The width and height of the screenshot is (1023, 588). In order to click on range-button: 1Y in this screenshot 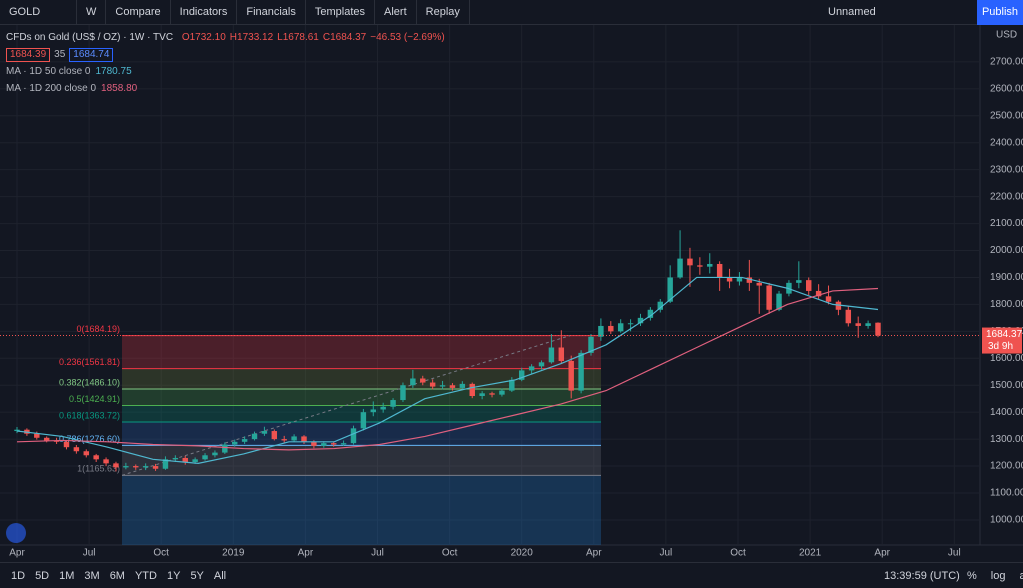, I will do `click(173, 575)`.